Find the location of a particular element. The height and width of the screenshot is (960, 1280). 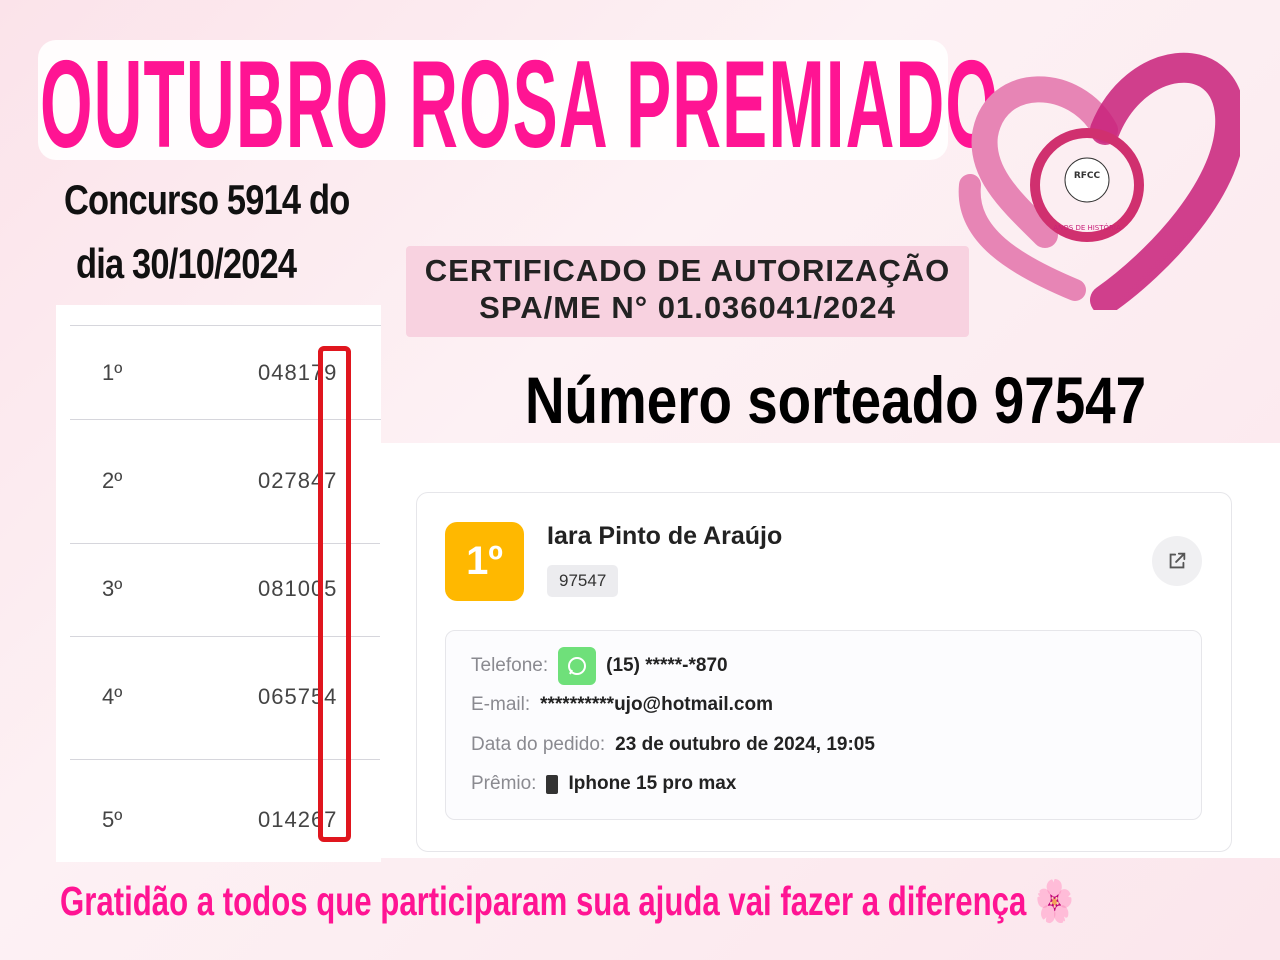

page-title: OUTUBRO ROSA PREMIADO is located at coordinates (520, 105).